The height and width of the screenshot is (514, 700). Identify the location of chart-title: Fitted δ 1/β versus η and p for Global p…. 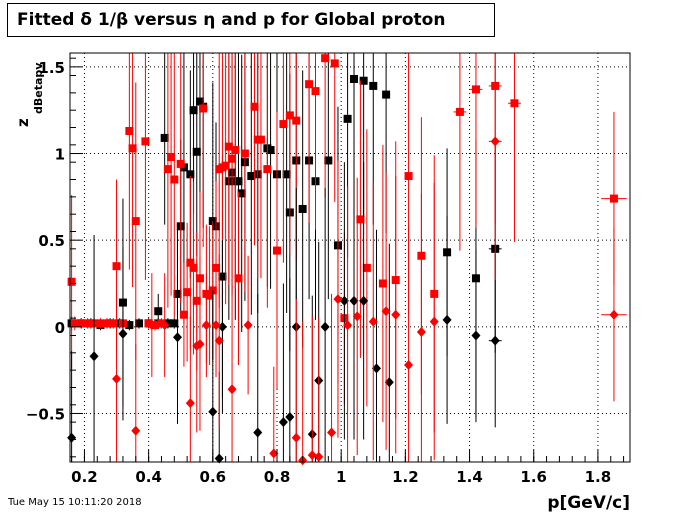
(231, 20).